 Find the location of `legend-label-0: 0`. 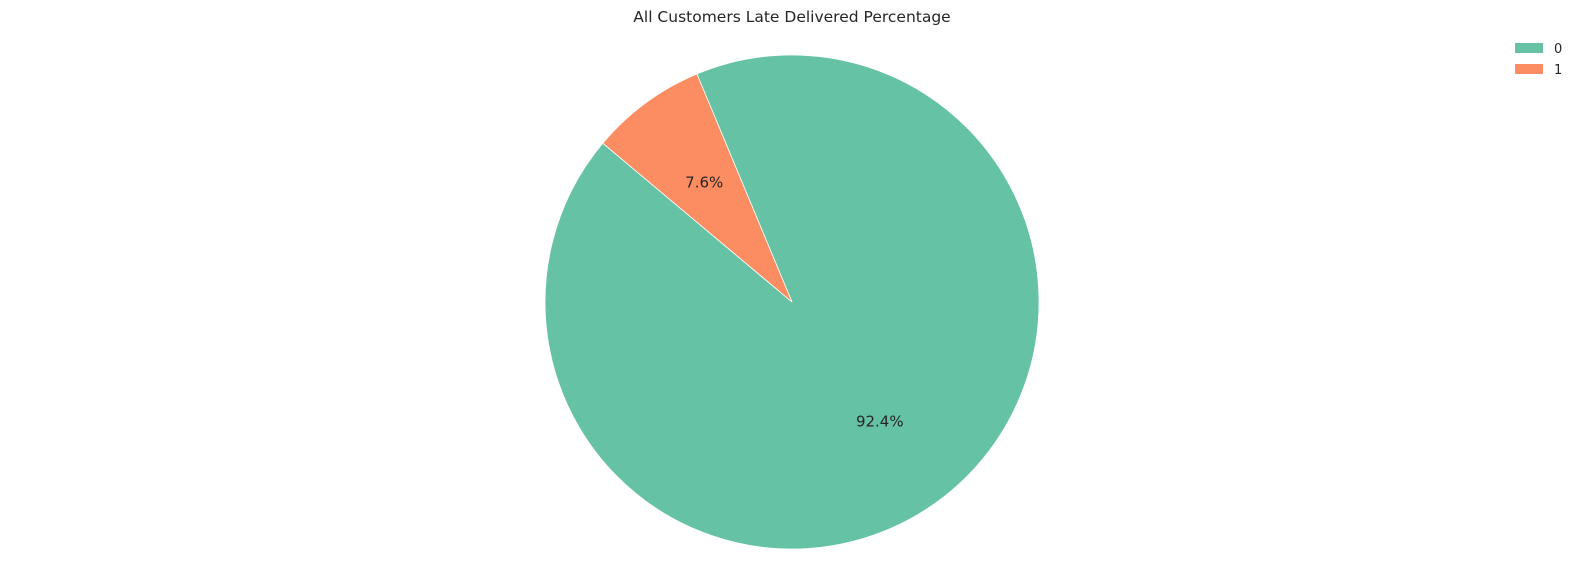

legend-label-0: 0 is located at coordinates (1558, 49).